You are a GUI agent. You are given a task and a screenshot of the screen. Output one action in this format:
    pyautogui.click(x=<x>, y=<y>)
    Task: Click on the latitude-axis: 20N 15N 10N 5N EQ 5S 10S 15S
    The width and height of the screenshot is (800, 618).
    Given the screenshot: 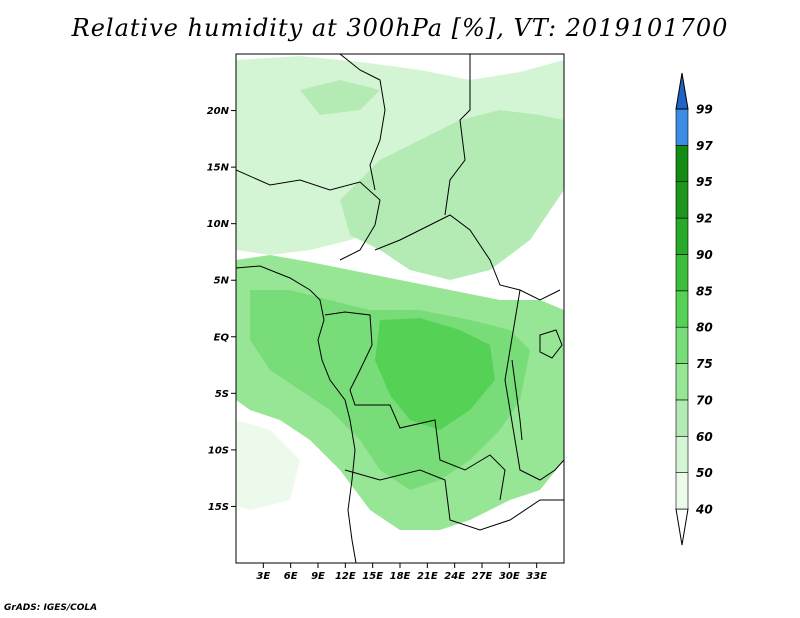 What is the action you would take?
    pyautogui.click(x=221, y=309)
    